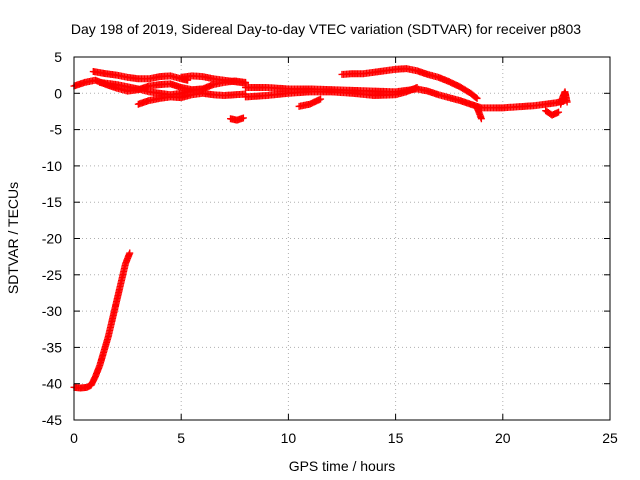  I want to click on y-tick-label: -25, so click(52, 275).